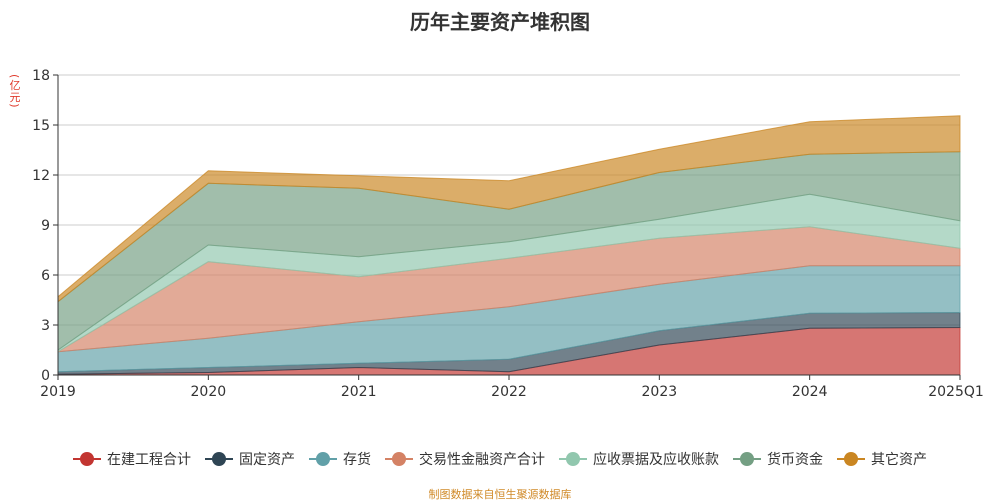 This screenshot has width=1000, height=502. What do you see at coordinates (45, 276) in the screenshot?
I see `y-tick-label: 6` at bounding box center [45, 276].